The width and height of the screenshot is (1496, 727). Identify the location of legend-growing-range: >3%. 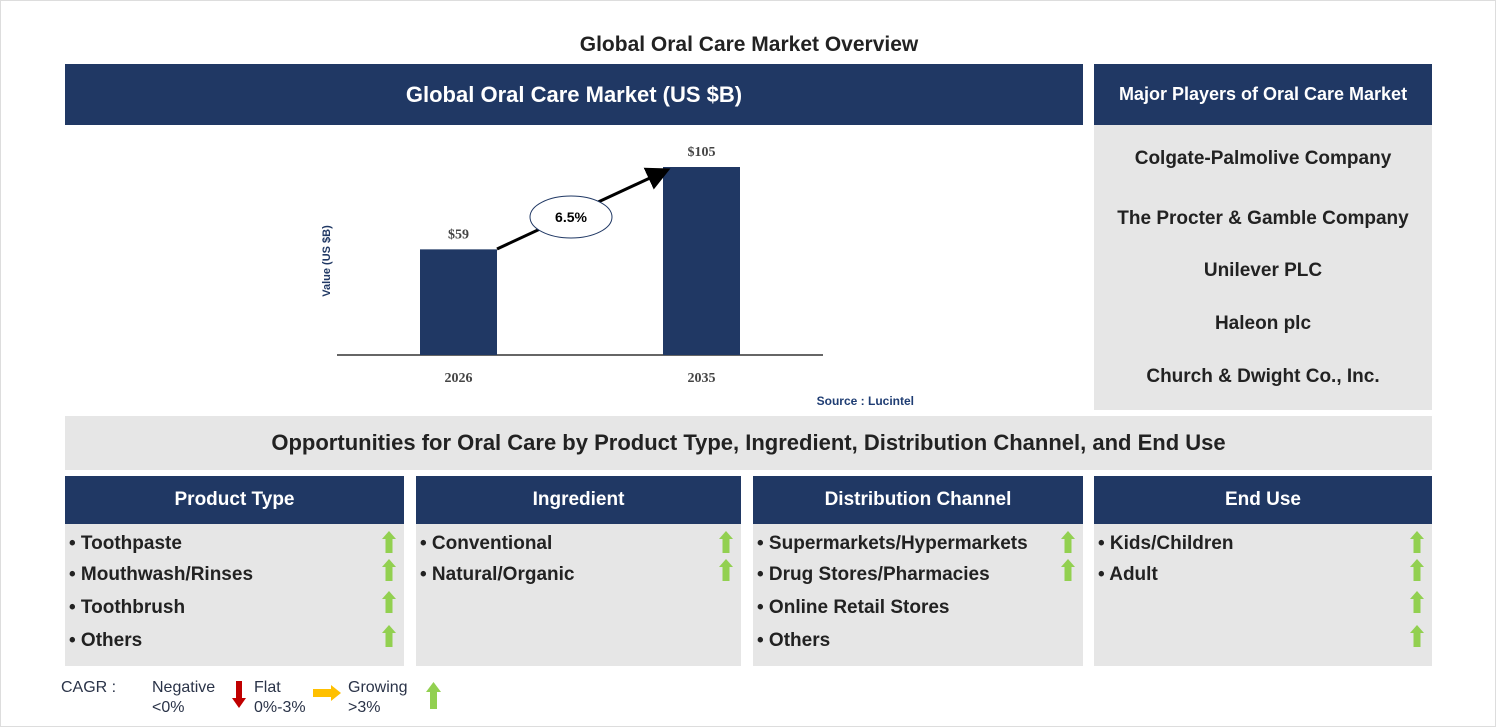
(364, 707).